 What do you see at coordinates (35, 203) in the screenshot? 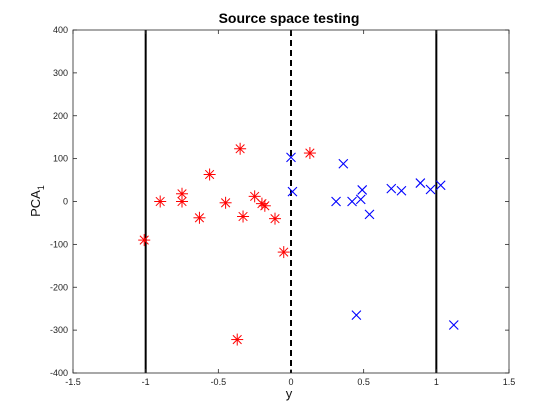
I see `y-axis-title-main: PCA` at bounding box center [35, 203].